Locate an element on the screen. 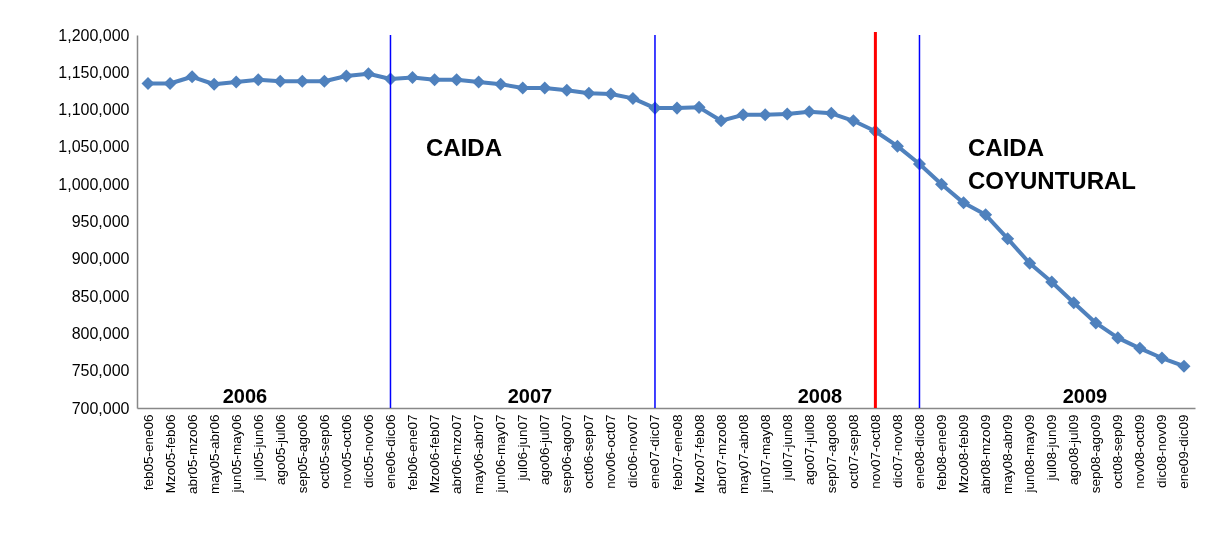  y-tick-label: 950,000 is located at coordinates (100, 221).